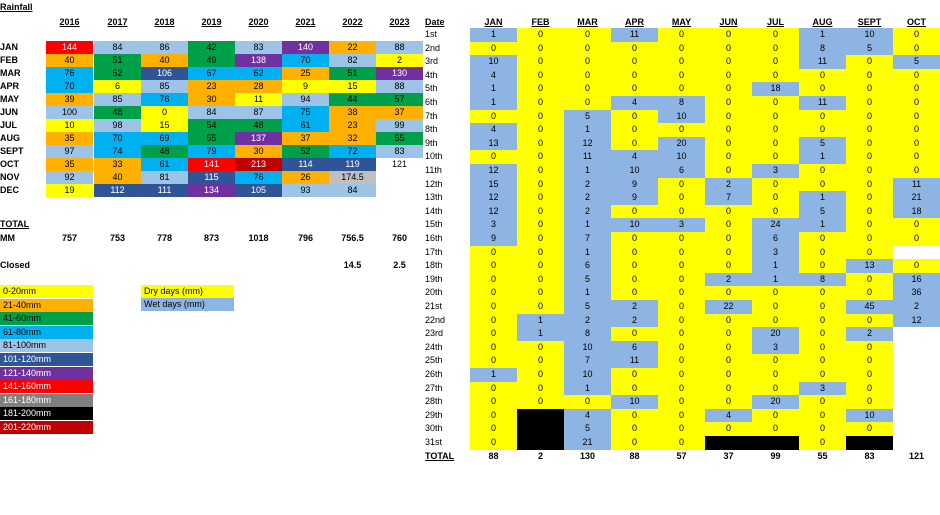  Describe the element at coordinates (434, 442) in the screenshot. I see `date-label: 31st` at that location.